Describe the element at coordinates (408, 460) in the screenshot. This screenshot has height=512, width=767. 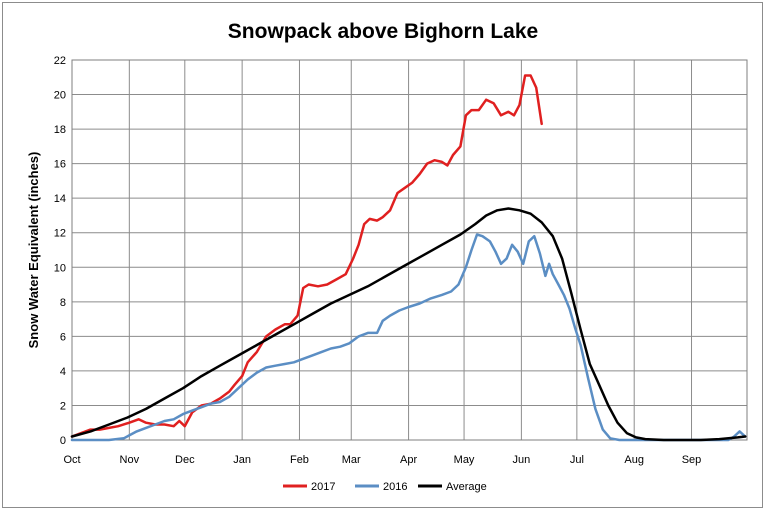
I see `x-tick-label: Apr` at that location.